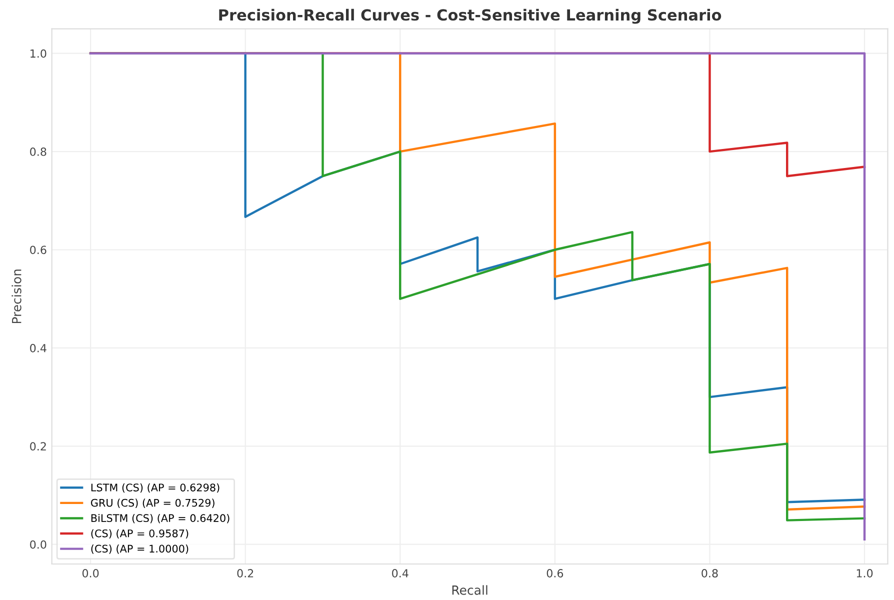  Describe the element at coordinates (38, 53) in the screenshot. I see `y-tick-label: 1.0` at that location.